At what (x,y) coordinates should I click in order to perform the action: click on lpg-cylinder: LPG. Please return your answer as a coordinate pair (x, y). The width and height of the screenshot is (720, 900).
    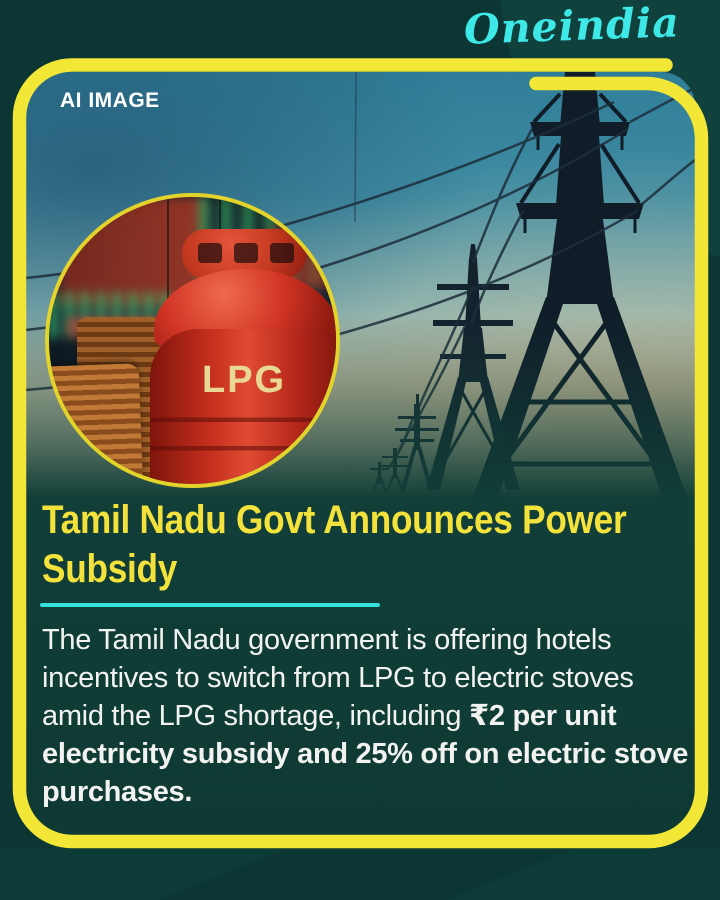
    Looking at the image, I should click on (240, 350).